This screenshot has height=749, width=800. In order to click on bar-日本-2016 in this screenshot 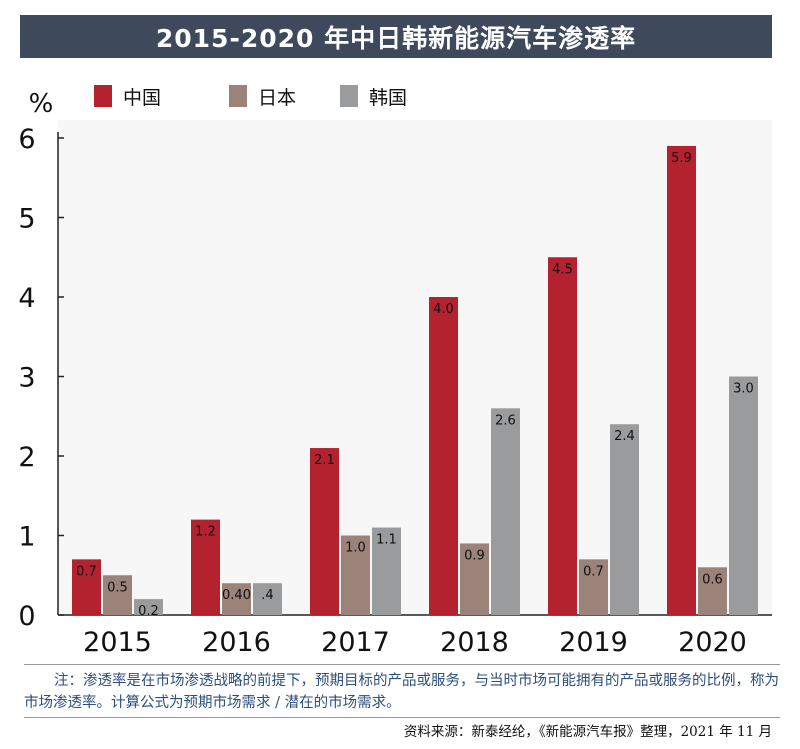, I will do `click(236, 599)`.